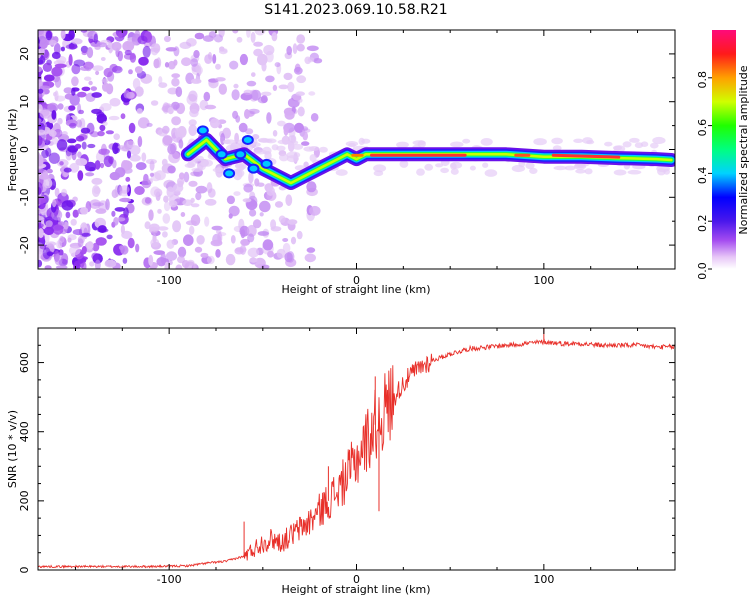 The width and height of the screenshot is (750, 600). I want to click on snr-ylabel: SNR (10 * v/v), so click(12, 449).